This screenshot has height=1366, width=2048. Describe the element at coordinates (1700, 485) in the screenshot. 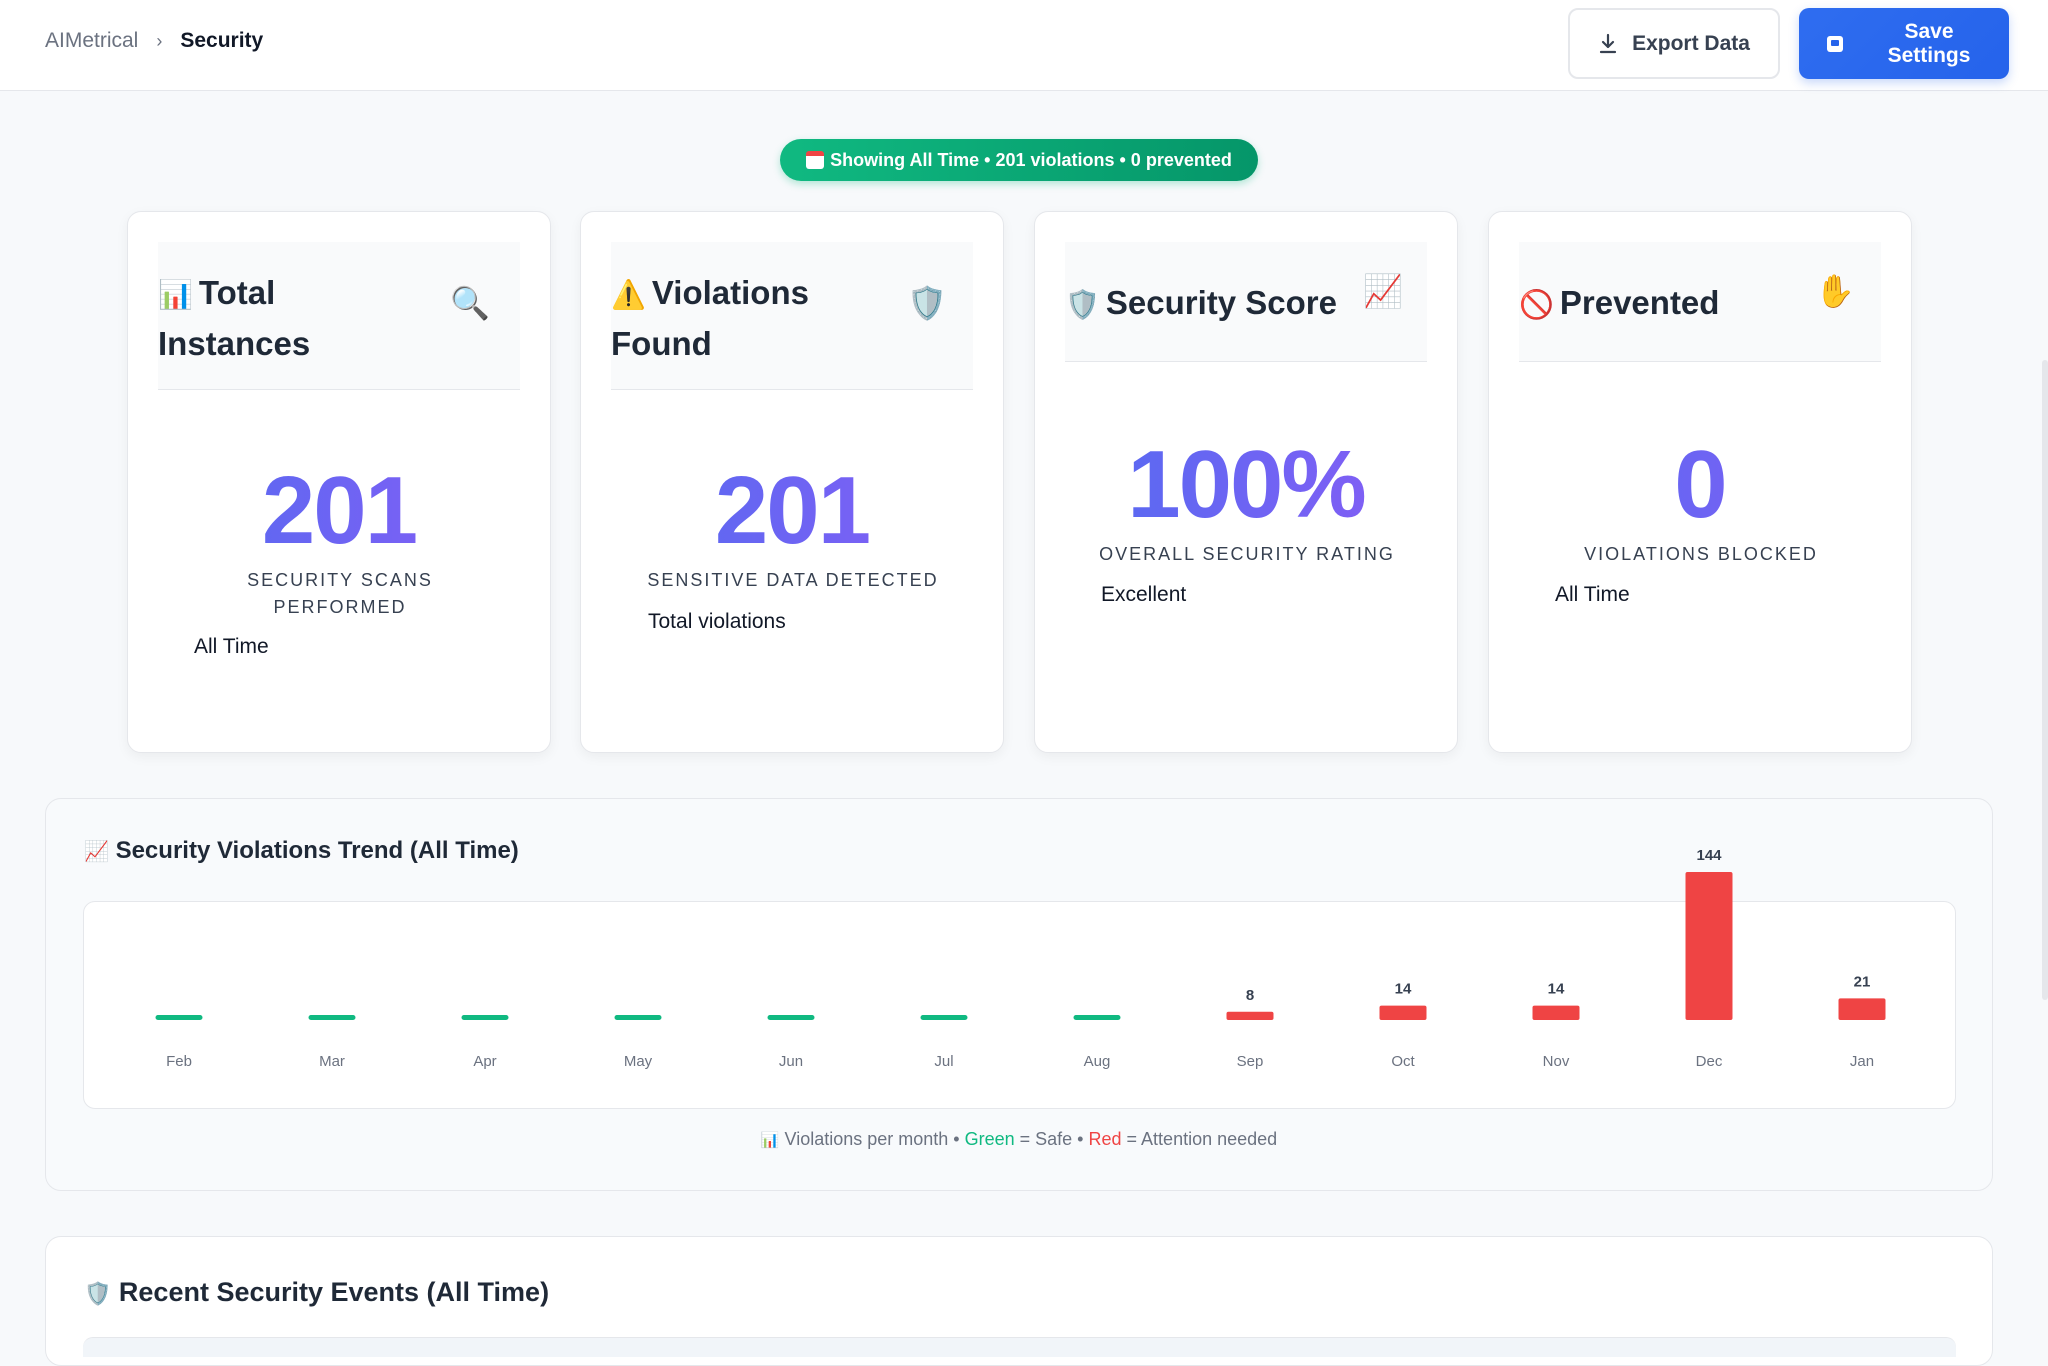

I see `stat-value: 0` at that location.